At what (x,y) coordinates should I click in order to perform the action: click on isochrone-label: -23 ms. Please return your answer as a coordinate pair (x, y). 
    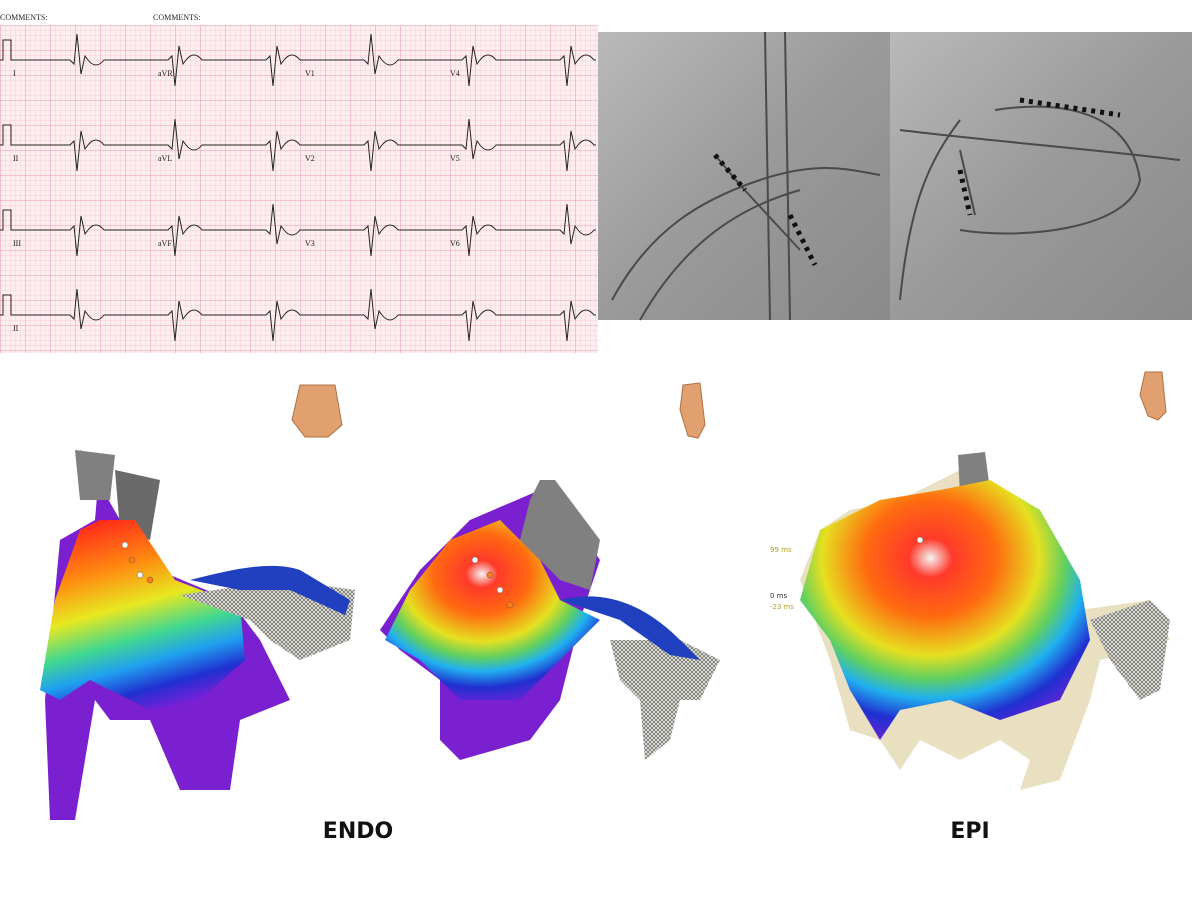
    Looking at the image, I should click on (782, 607).